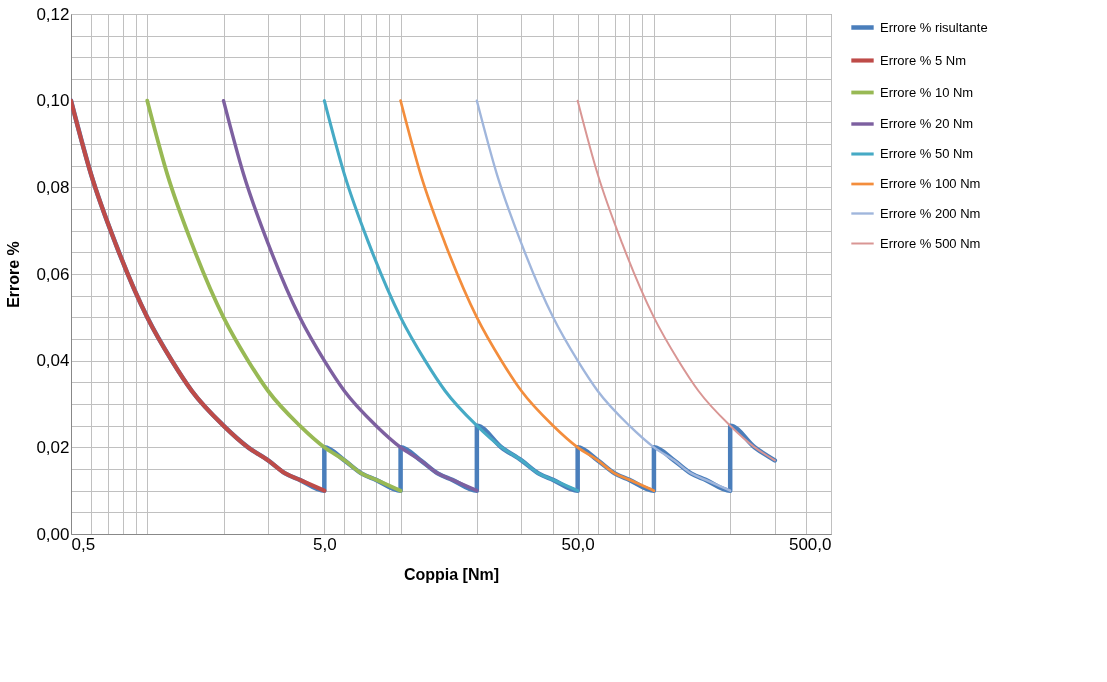 The width and height of the screenshot is (1107, 682). What do you see at coordinates (927, 153) in the screenshot?
I see `legend-label: Errore % 50 Nm` at bounding box center [927, 153].